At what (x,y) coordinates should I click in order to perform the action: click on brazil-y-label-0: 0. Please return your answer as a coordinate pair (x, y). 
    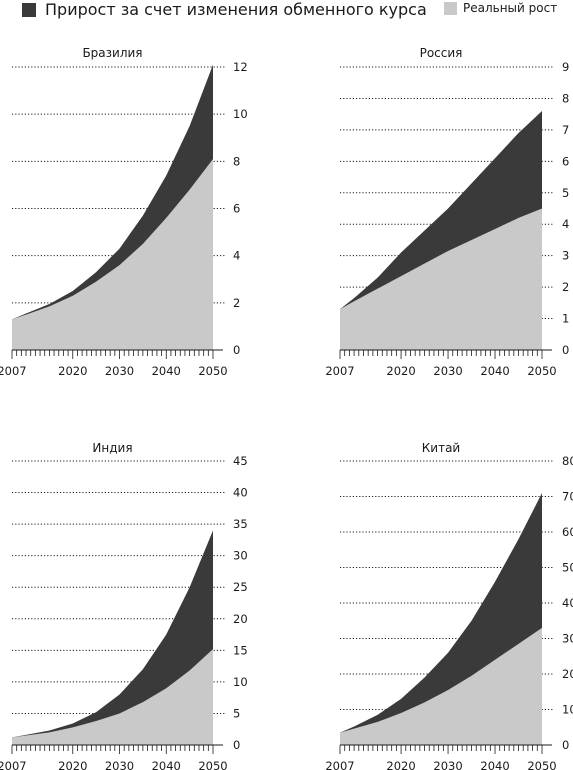
    Looking at the image, I should click on (236, 350).